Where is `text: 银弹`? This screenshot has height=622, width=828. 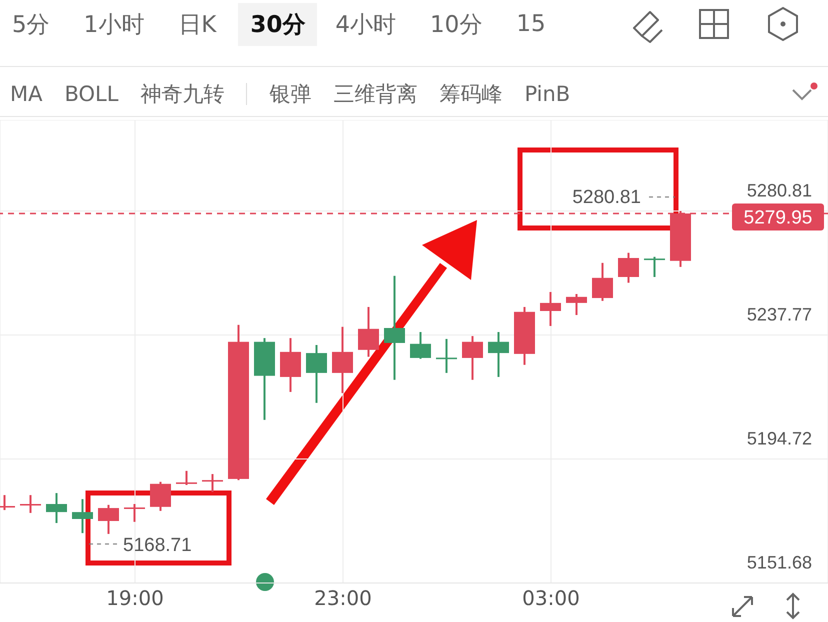
text: 银弹 is located at coordinates (290, 94).